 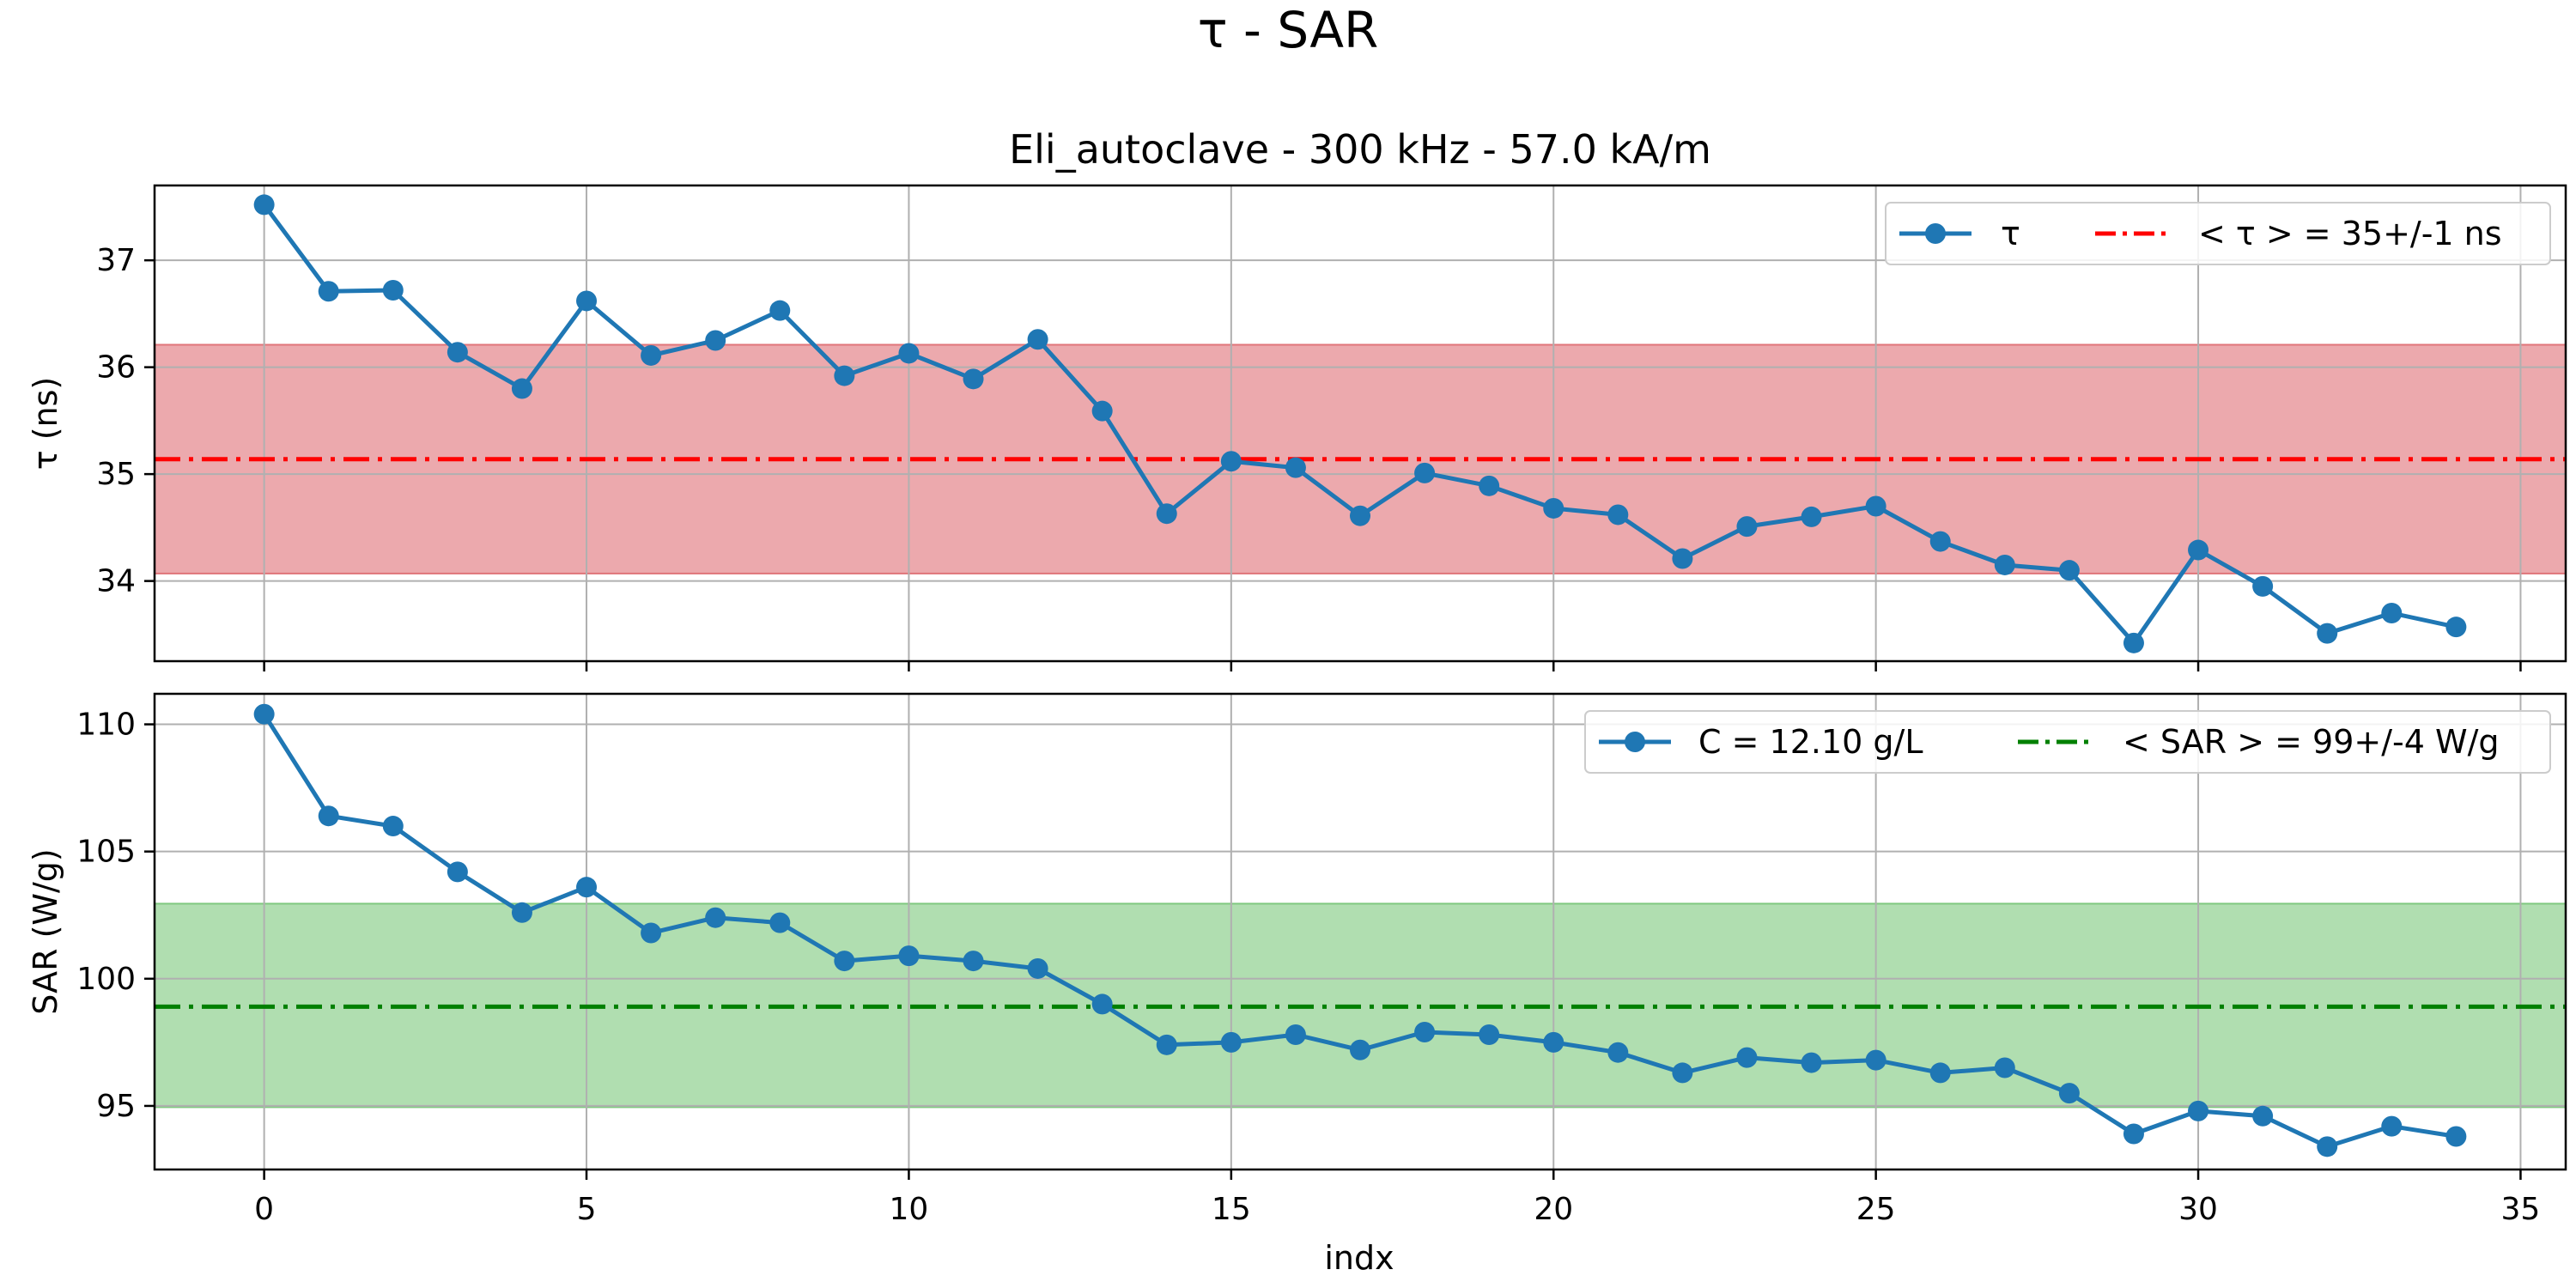 I want to click on panel-title: Eli_autoclave - 300 kHz - 57.0 kA/m, so click(x=1360, y=149).